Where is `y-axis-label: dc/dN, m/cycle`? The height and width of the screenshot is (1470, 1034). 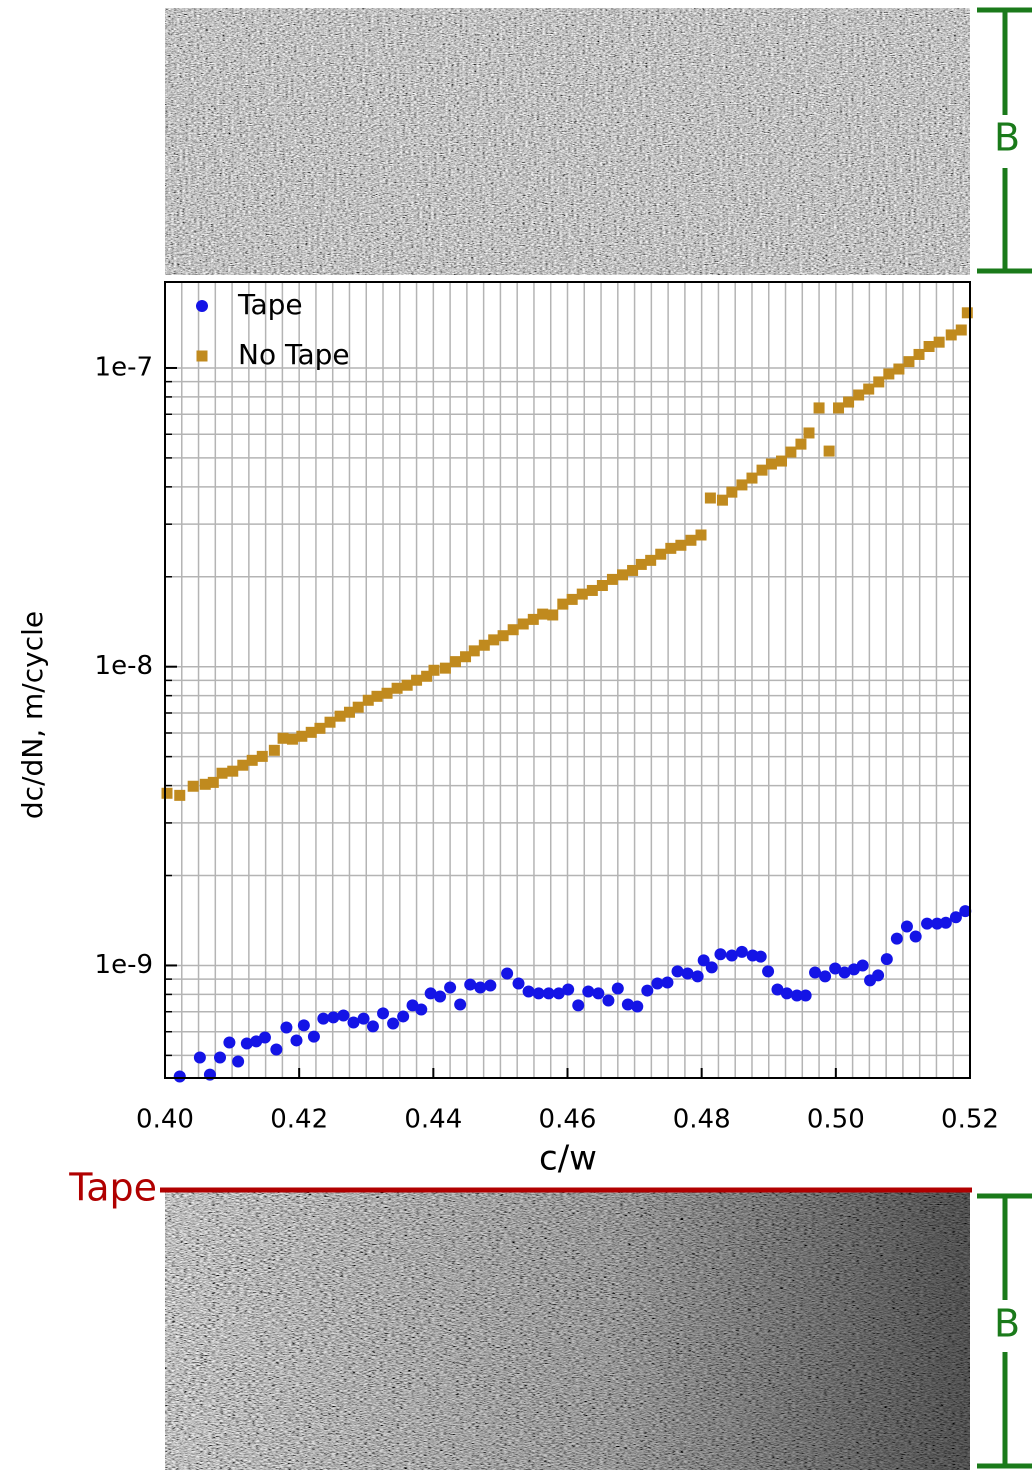
y-axis-label: dc/dN, m/cycle is located at coordinates (32, 715).